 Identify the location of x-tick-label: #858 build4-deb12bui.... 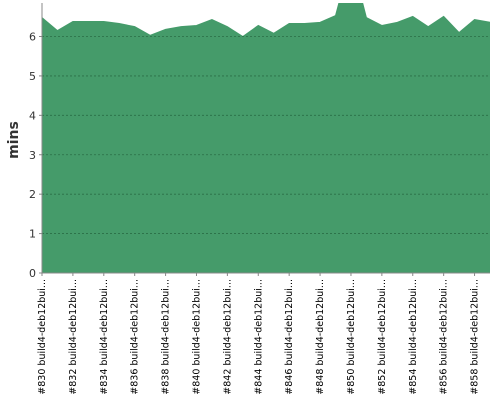
(475, 337).